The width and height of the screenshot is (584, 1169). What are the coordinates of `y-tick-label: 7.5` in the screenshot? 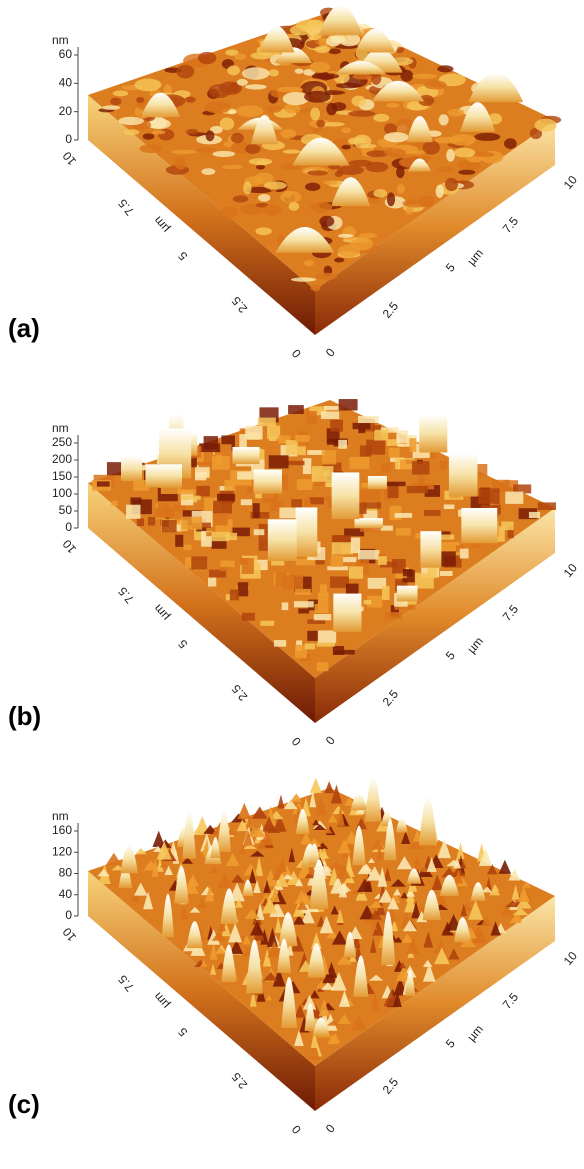 It's located at (126, 595).